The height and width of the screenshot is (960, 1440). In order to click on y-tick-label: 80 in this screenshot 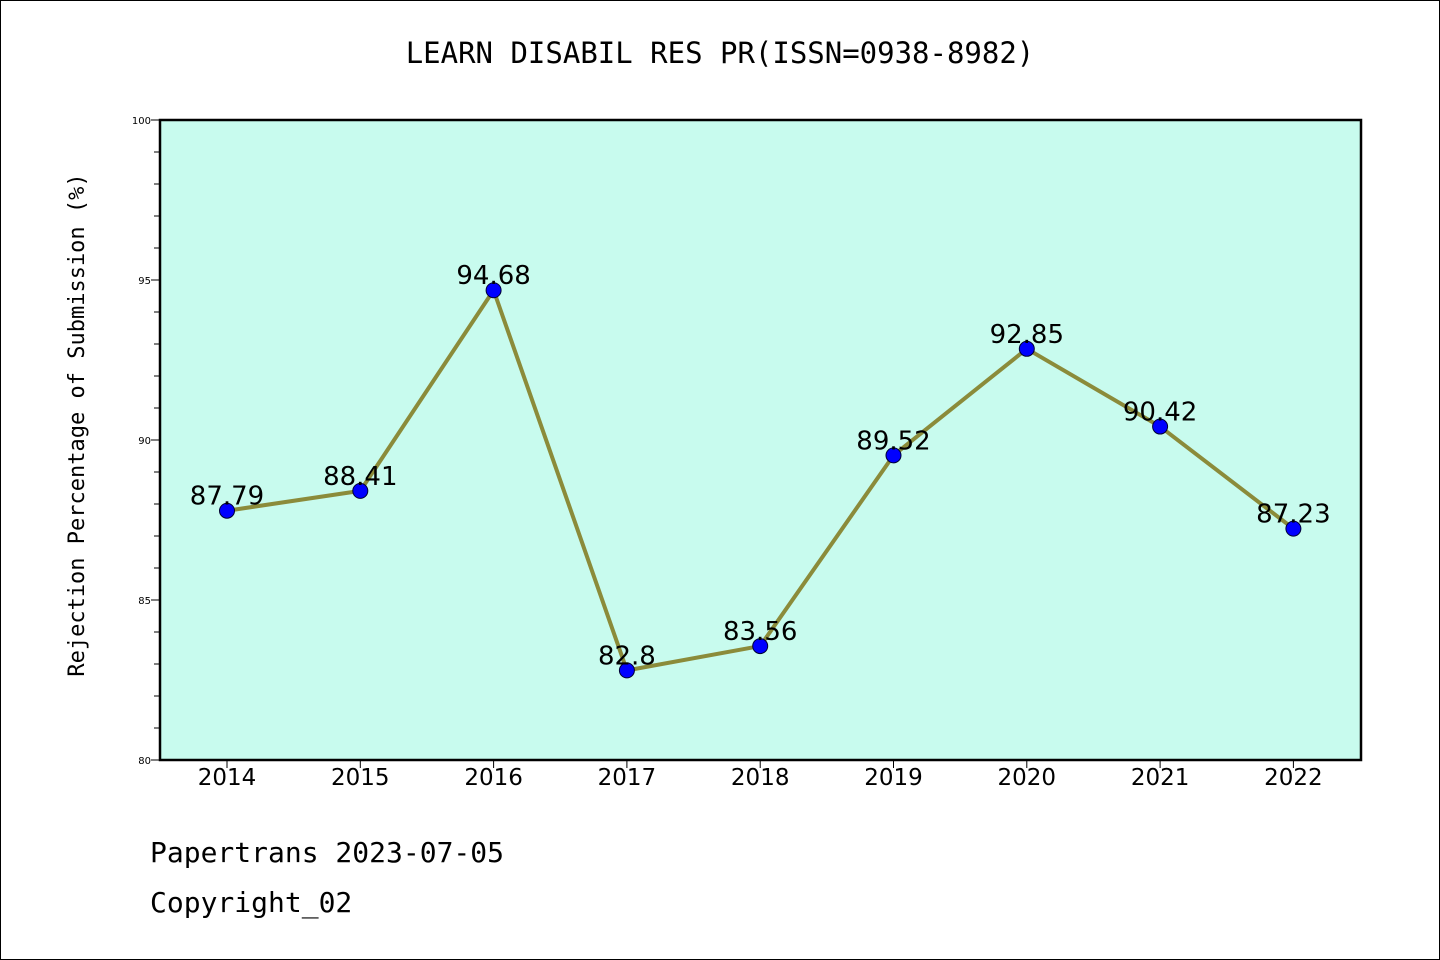, I will do `click(144, 761)`.